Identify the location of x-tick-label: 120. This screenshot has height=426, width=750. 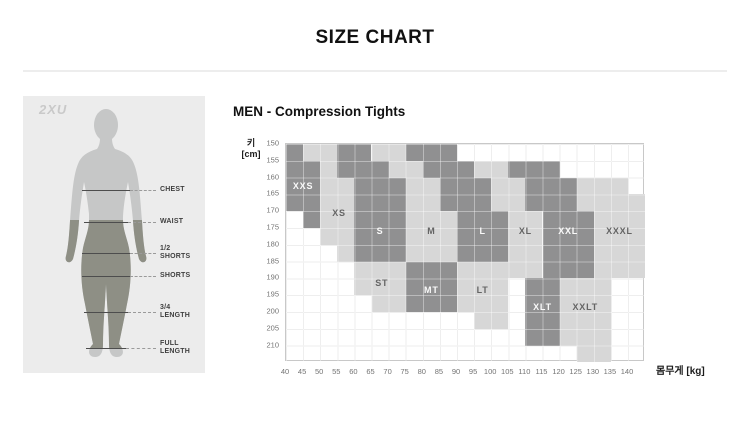
(558, 371).